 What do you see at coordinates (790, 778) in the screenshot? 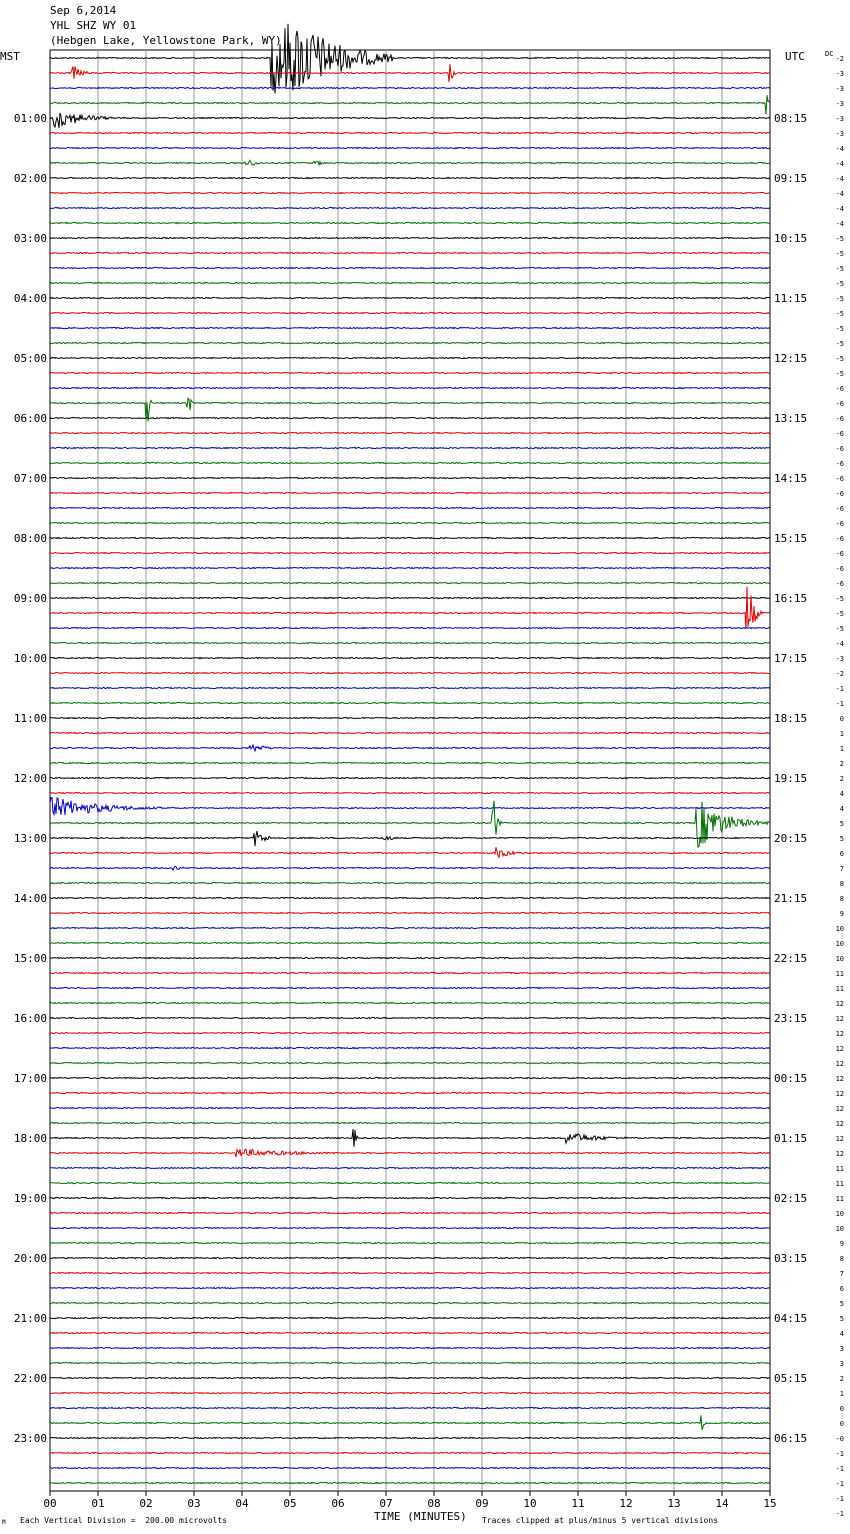
I see `utc-hour-label: 19:15` at bounding box center [790, 778].